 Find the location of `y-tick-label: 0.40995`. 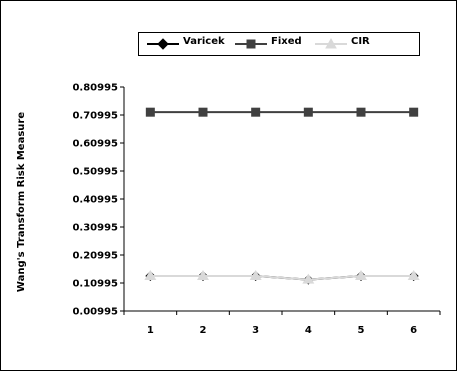

y-tick-label: 0.40995 is located at coordinates (95, 200).